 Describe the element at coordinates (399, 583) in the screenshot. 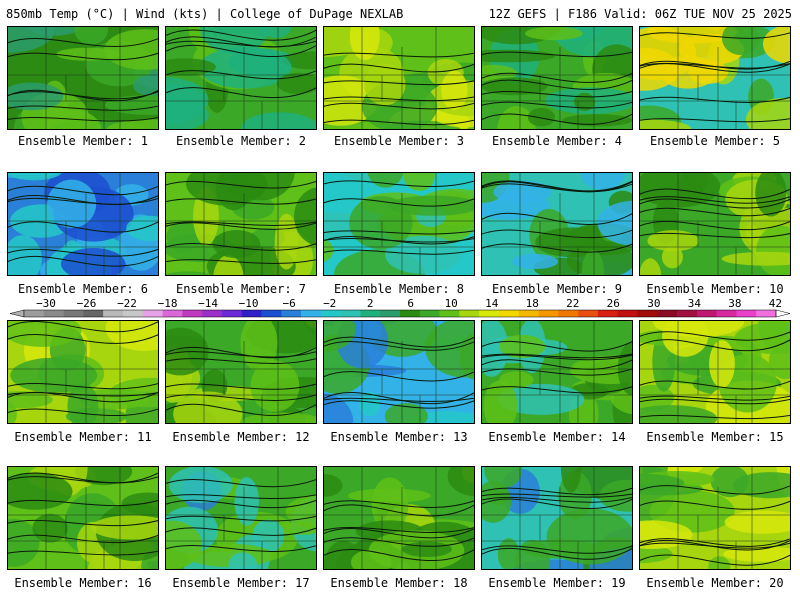

I see `ensemble-member-label: Ensemble Member: 18` at that location.